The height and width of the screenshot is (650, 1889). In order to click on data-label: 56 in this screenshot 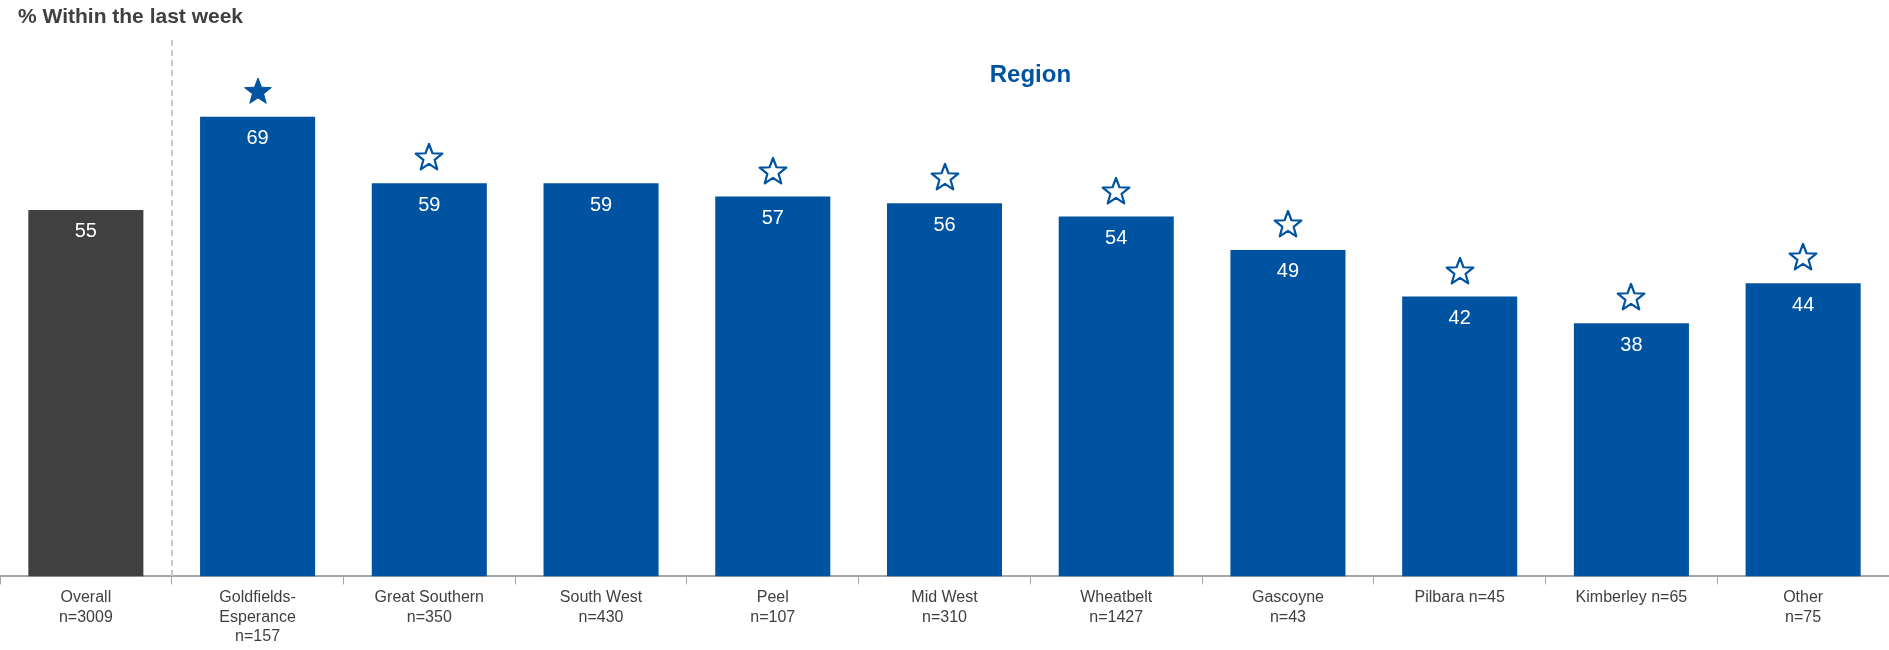, I will do `click(944, 223)`.